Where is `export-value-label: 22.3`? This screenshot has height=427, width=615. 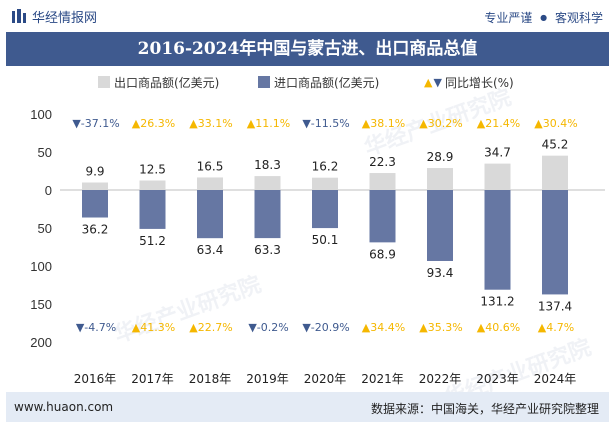
export-value-label: 22.3 is located at coordinates (382, 162).